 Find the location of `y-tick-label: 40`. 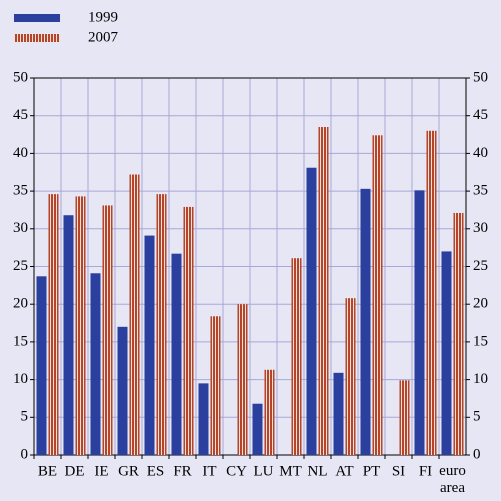

y-tick-label: 40 is located at coordinates (20, 153).